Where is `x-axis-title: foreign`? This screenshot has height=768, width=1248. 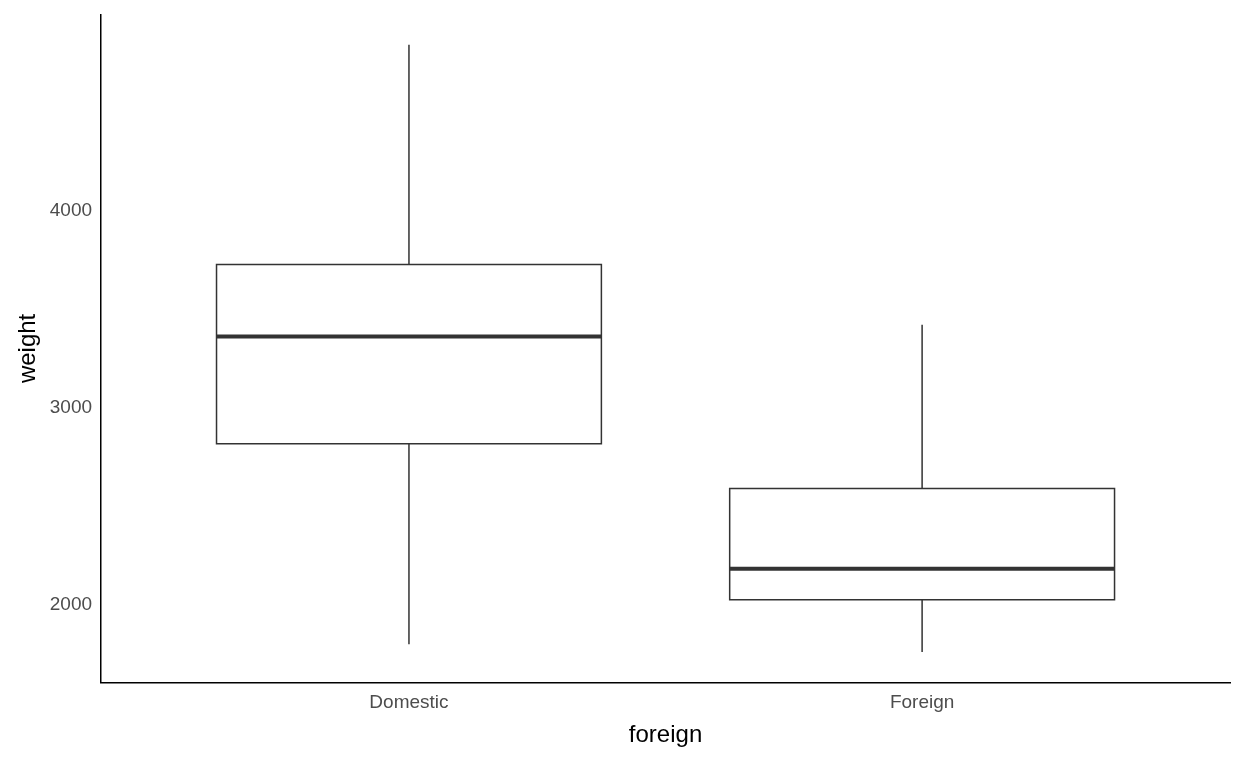
x-axis-title: foreign is located at coordinates (665, 734).